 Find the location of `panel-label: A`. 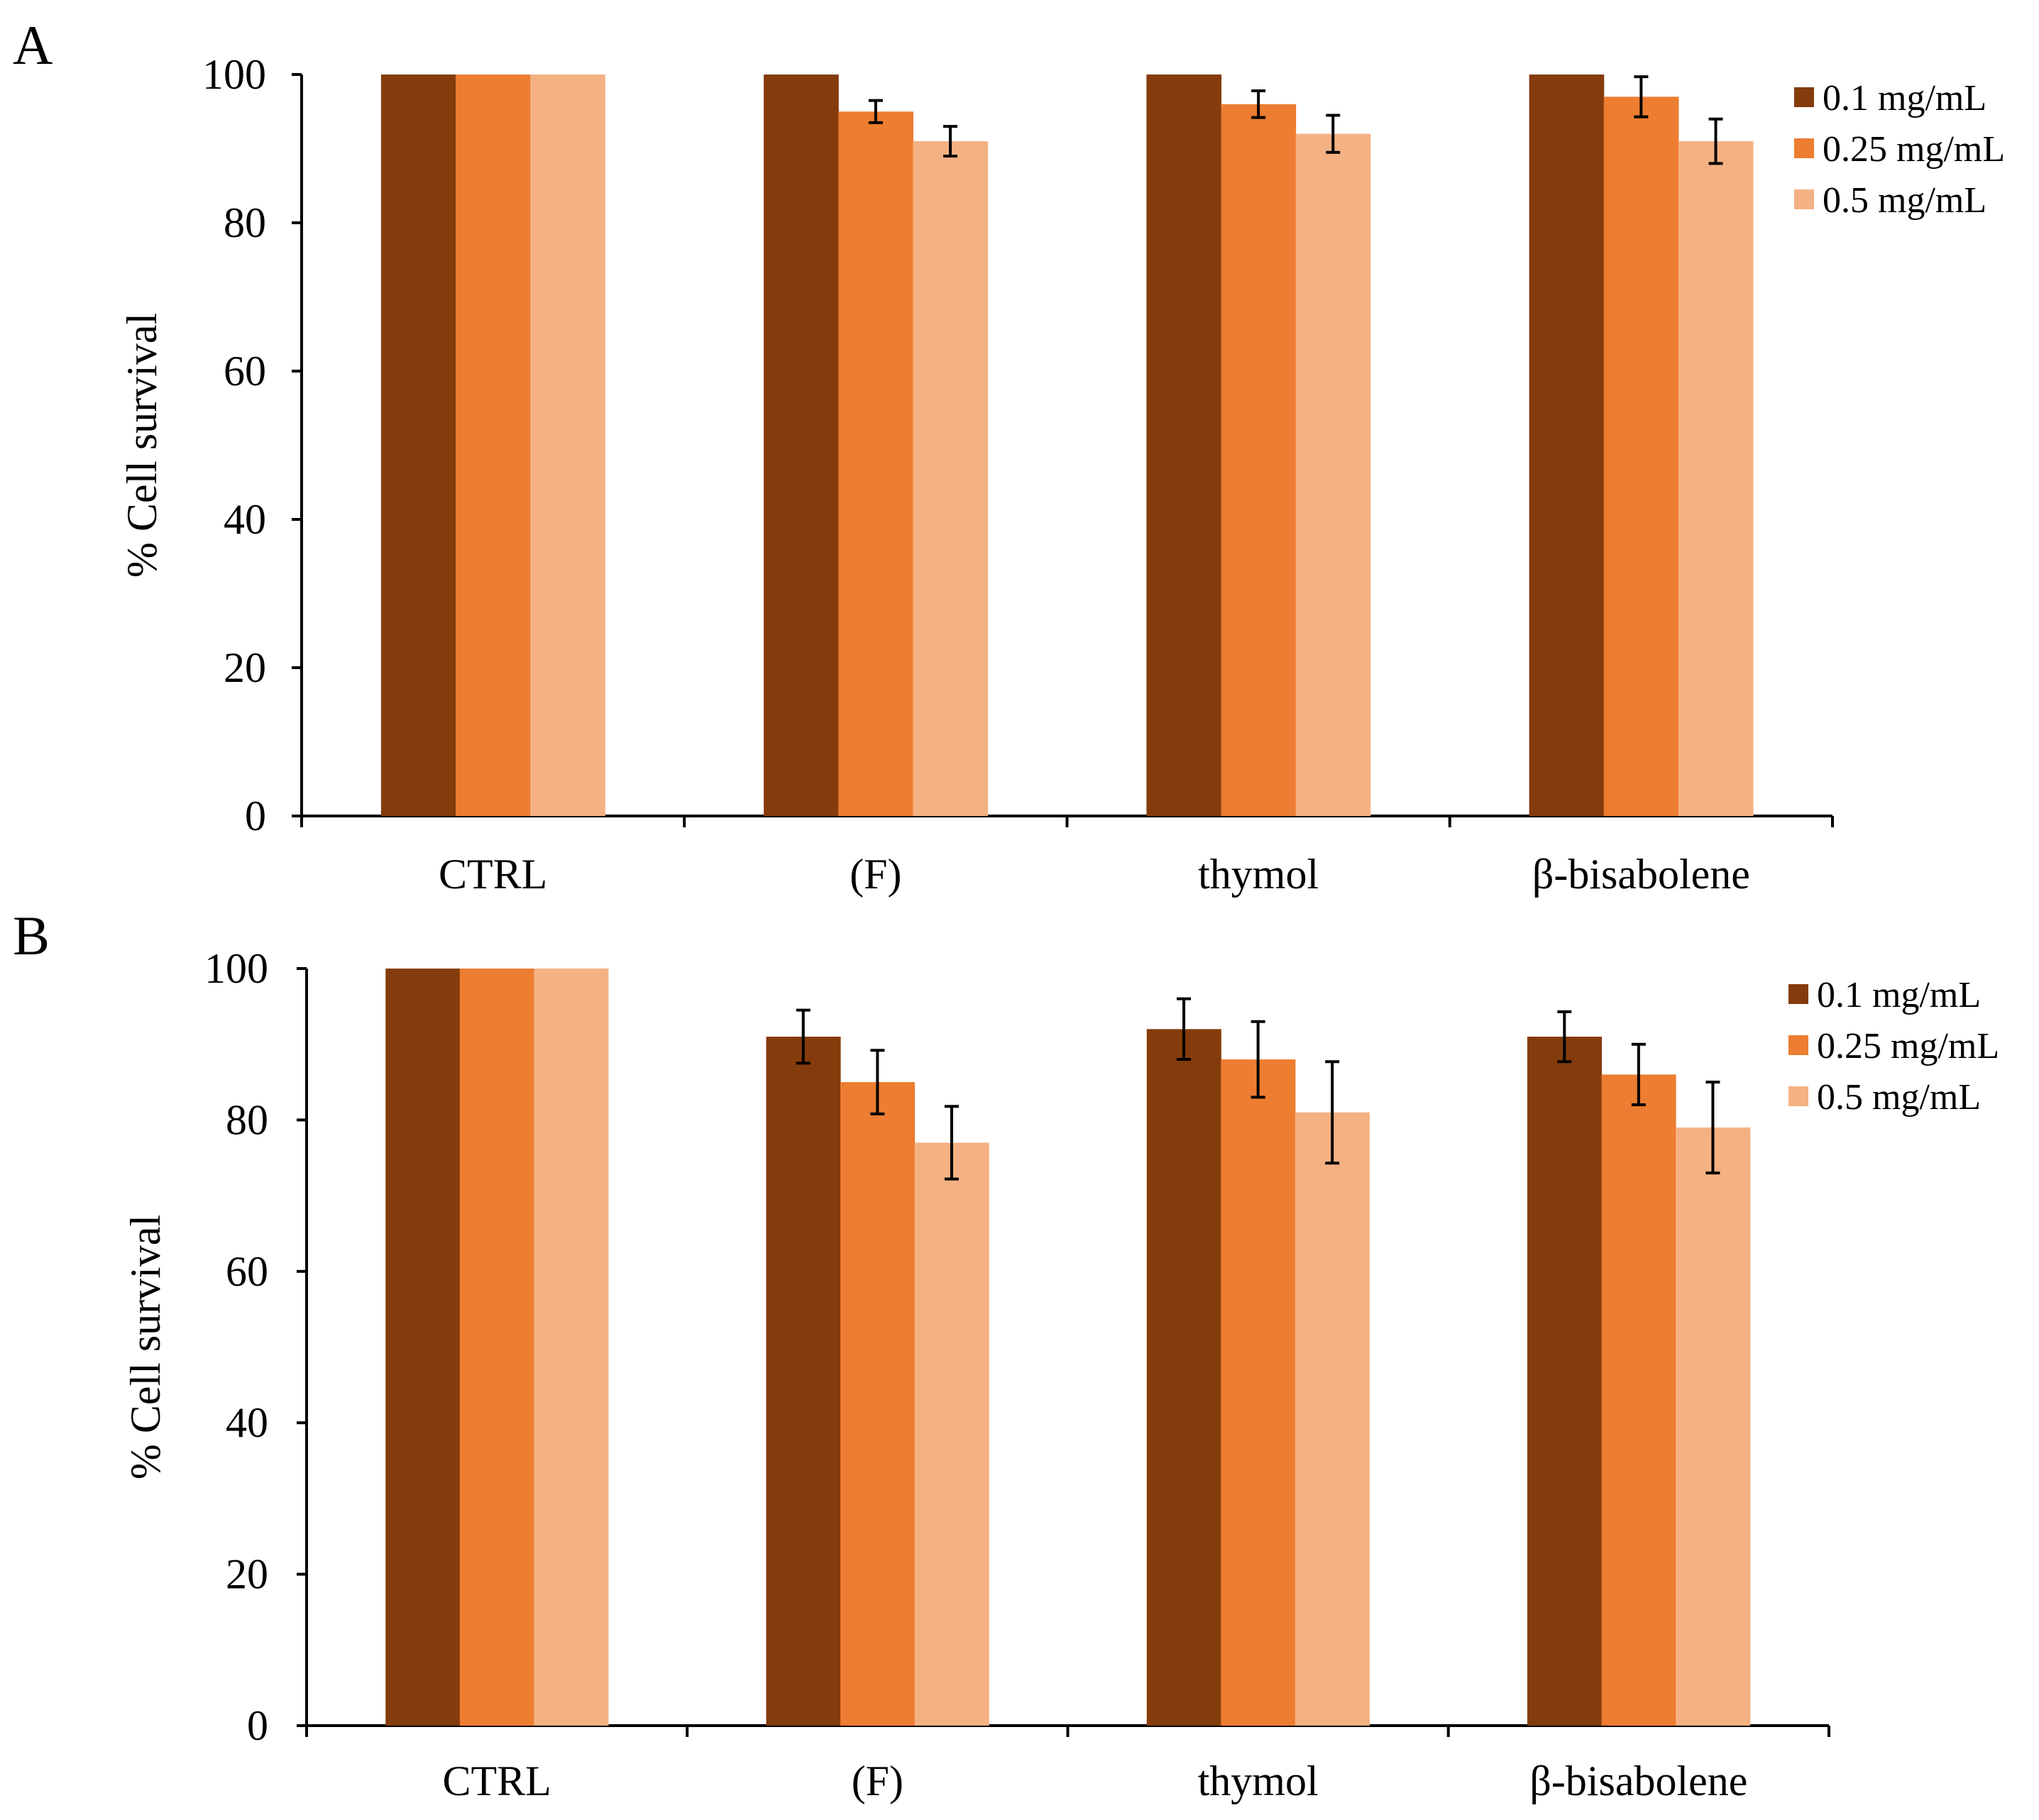

panel-label: A is located at coordinates (33, 45).